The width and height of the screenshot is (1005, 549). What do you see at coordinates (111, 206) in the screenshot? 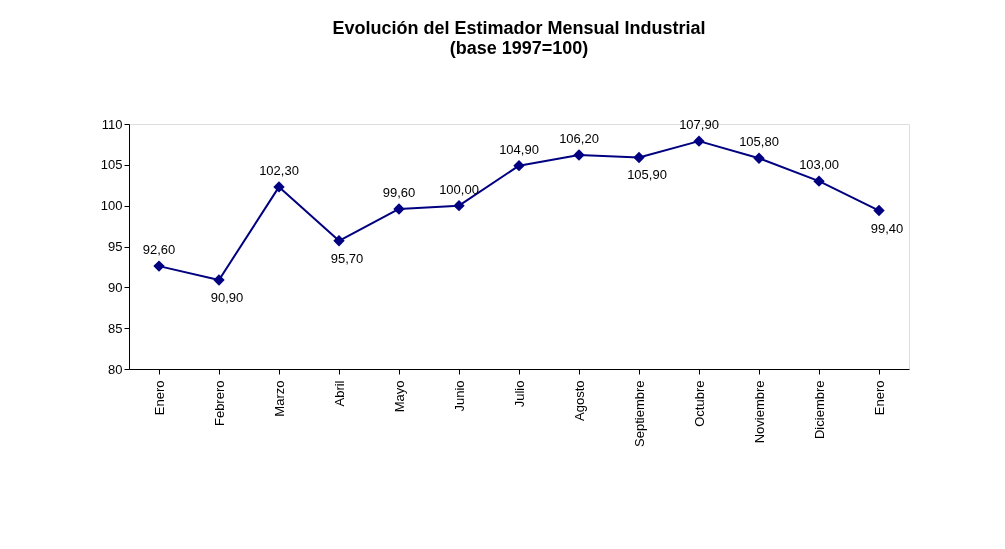
I see `y-tick-label: 100` at bounding box center [111, 206].